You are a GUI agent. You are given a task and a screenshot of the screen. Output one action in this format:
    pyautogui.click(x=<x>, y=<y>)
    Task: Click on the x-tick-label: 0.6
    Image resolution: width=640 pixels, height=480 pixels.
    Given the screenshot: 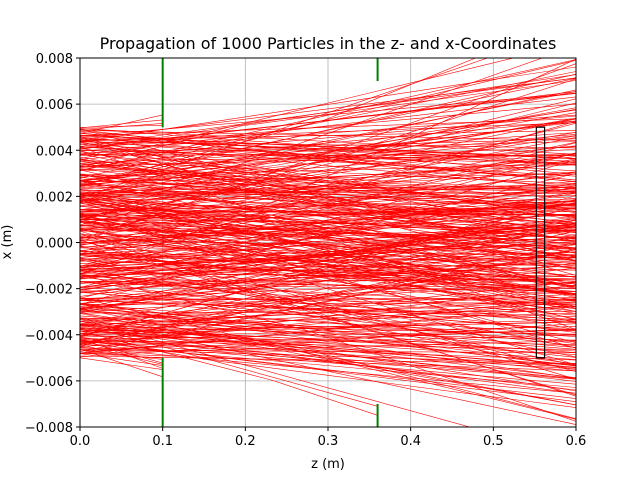 What is the action you would take?
    pyautogui.click(x=576, y=441)
    